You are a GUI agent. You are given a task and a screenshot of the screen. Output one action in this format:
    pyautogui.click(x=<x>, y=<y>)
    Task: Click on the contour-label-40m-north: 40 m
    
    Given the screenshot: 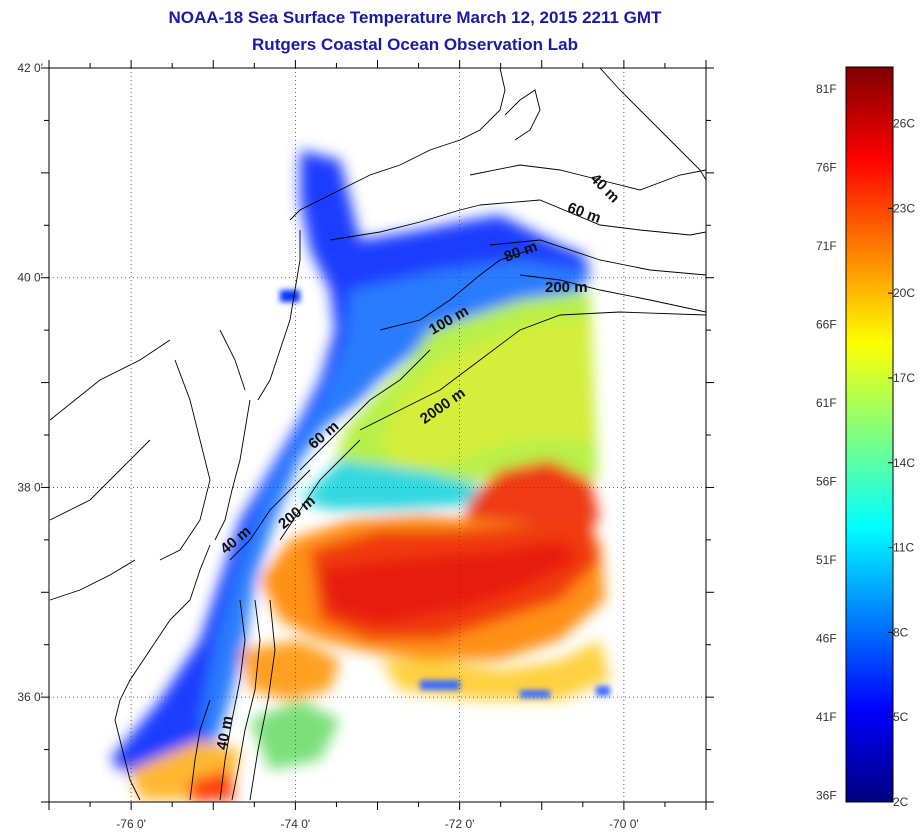 What is the action you would take?
    pyautogui.click(x=605, y=188)
    